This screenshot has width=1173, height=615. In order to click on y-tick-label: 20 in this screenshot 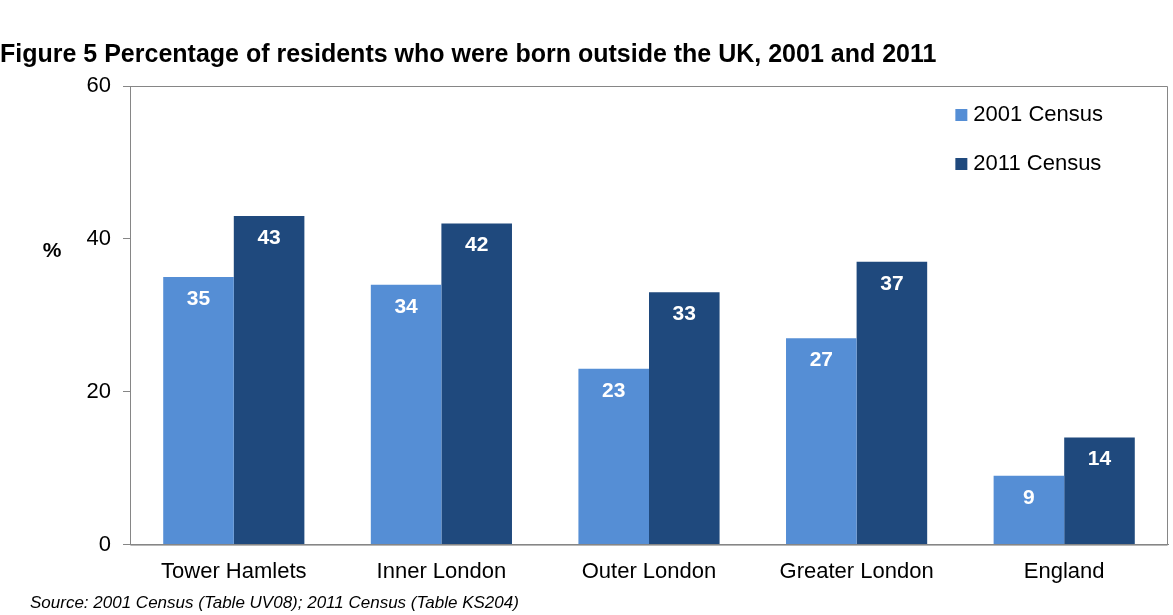, I will do `click(98, 390)`.